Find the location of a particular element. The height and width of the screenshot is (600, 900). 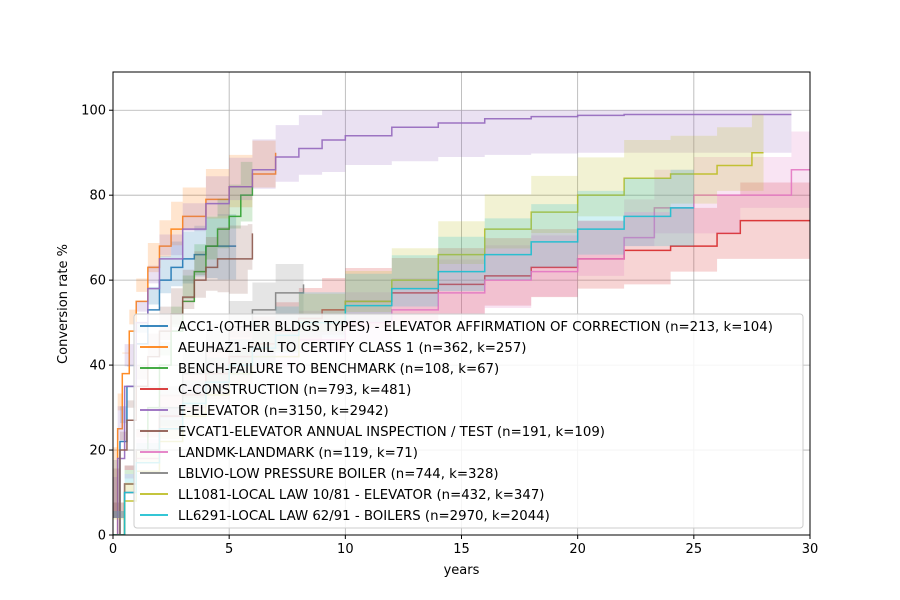

series-5-confidence-band is located at coordinates (183, 366).